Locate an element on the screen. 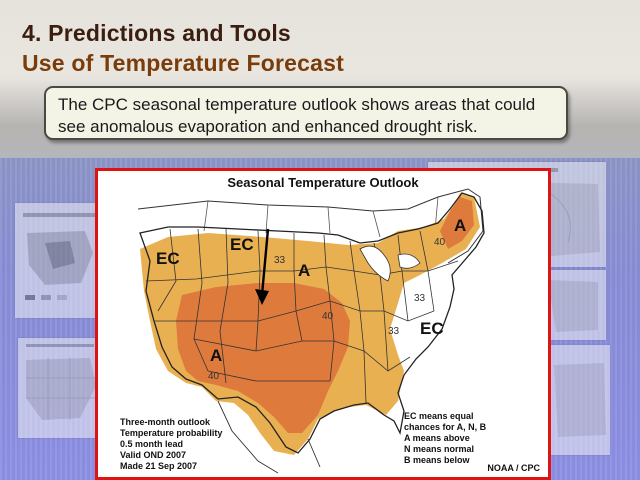  label-ec-north: EC is located at coordinates (242, 244).